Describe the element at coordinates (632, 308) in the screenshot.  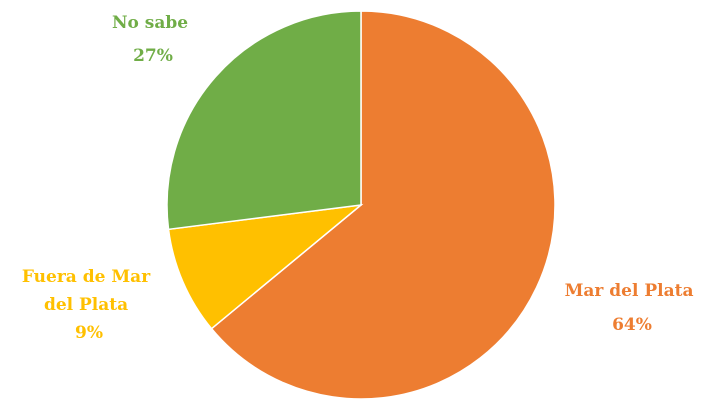
I see `slice-label-mar-del-plata: Mar del Plata 64%` at that location.